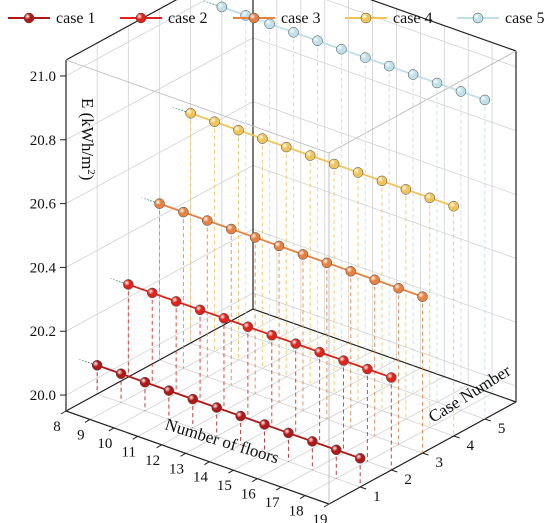 This screenshot has width=550, height=523. What do you see at coordinates (377, 497) in the screenshot?
I see `y-tick-label: 1` at bounding box center [377, 497].